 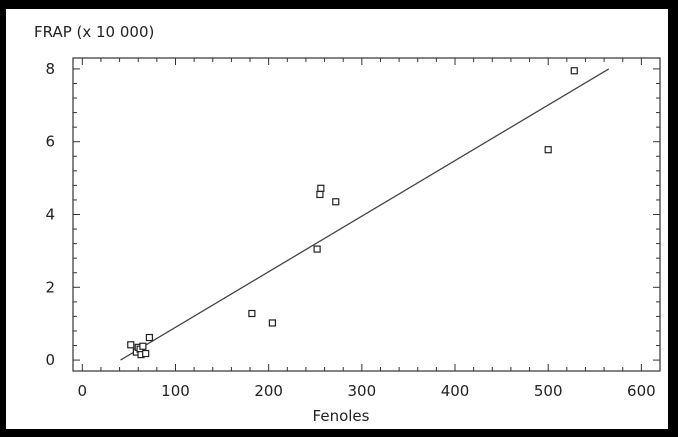 I want to click on x-tick-label: 600, so click(x=641, y=391).